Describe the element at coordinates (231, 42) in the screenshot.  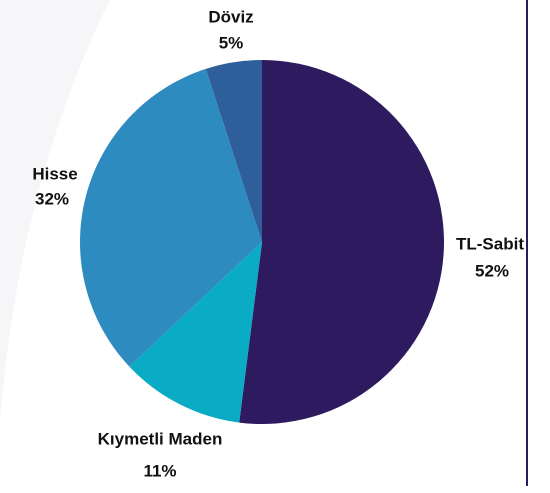
I see `slice-value-label: 5%` at that location.